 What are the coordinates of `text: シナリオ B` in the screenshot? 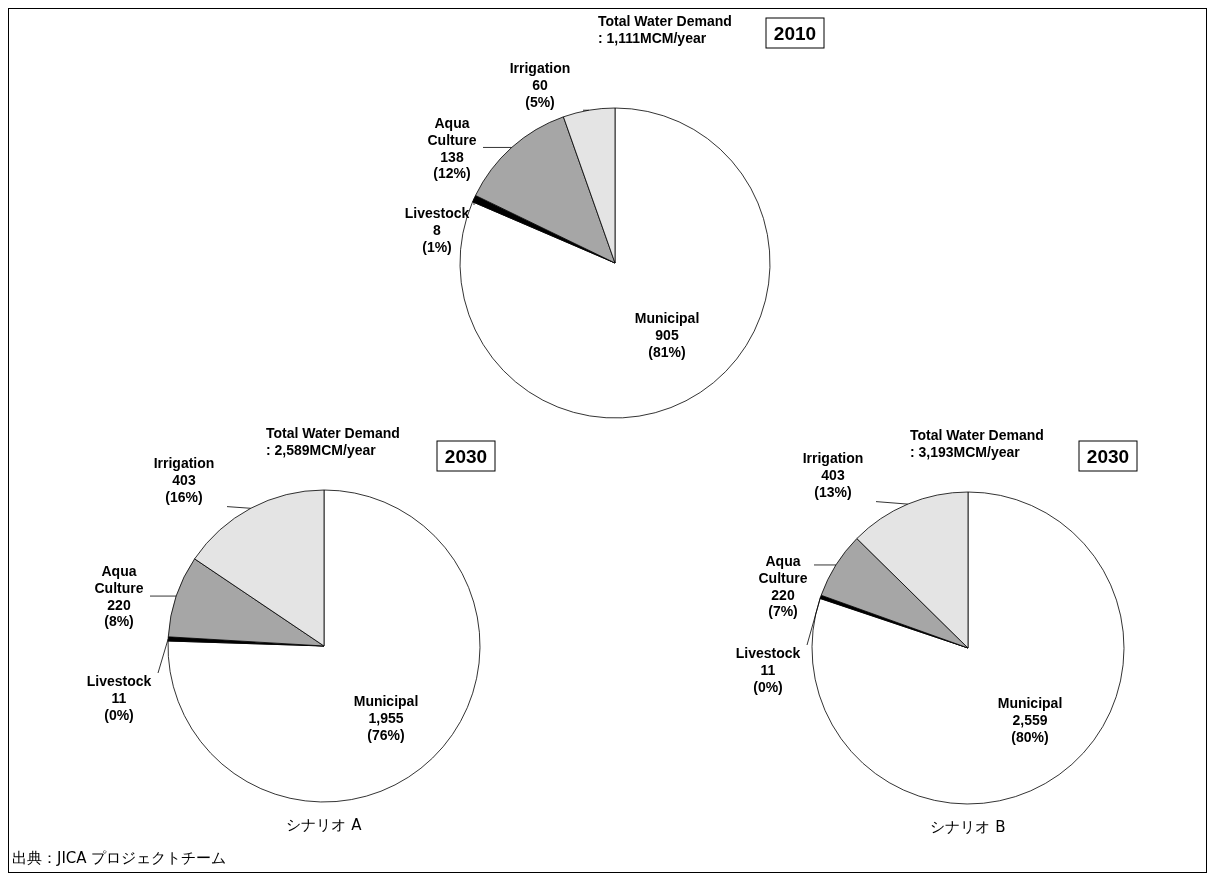 It's located at (968, 827).